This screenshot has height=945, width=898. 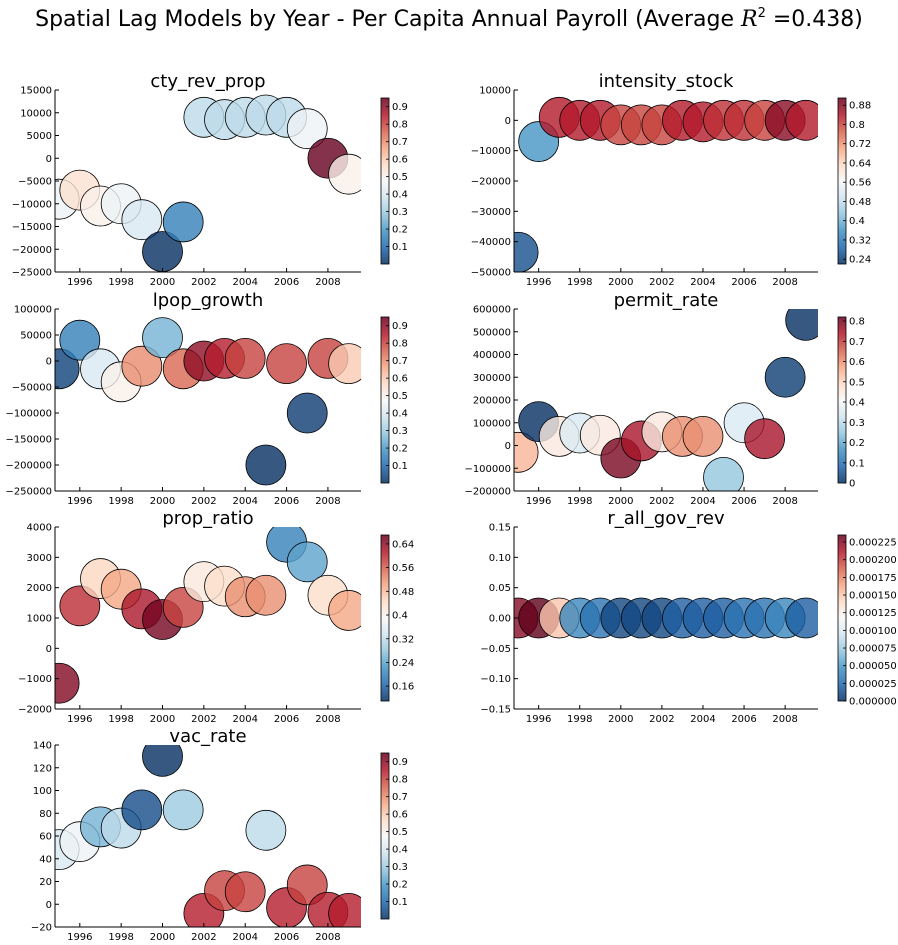 What do you see at coordinates (873, 560) in the screenshot?
I see `colorbar-tick-label: 0.000200` at bounding box center [873, 560].